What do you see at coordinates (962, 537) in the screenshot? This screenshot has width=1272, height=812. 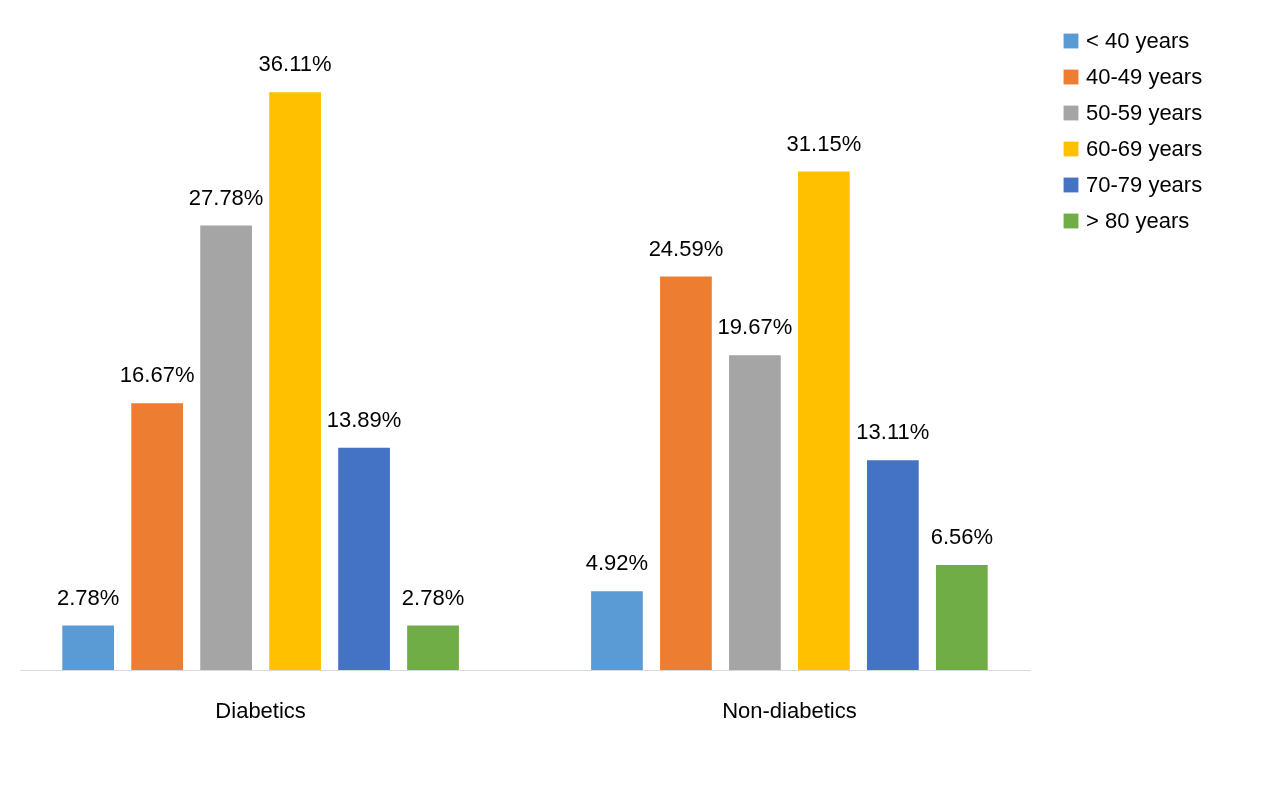 I see `data-label: 6.56%` at bounding box center [962, 537].